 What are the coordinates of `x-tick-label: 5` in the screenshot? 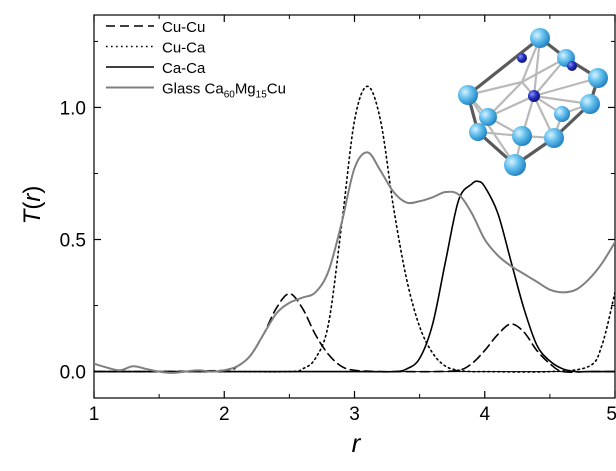 It's located at (611, 414).